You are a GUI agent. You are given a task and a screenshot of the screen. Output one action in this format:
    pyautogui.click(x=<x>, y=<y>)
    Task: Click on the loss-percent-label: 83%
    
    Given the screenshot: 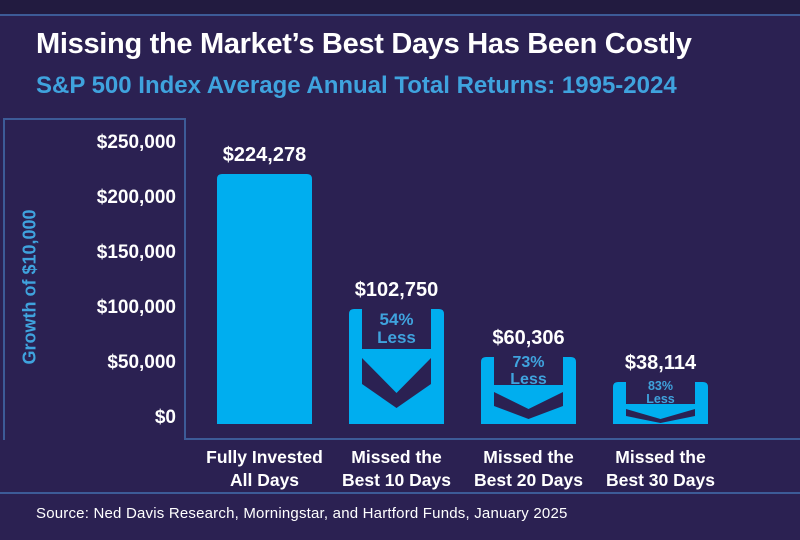 What is the action you would take?
    pyautogui.click(x=660, y=386)
    